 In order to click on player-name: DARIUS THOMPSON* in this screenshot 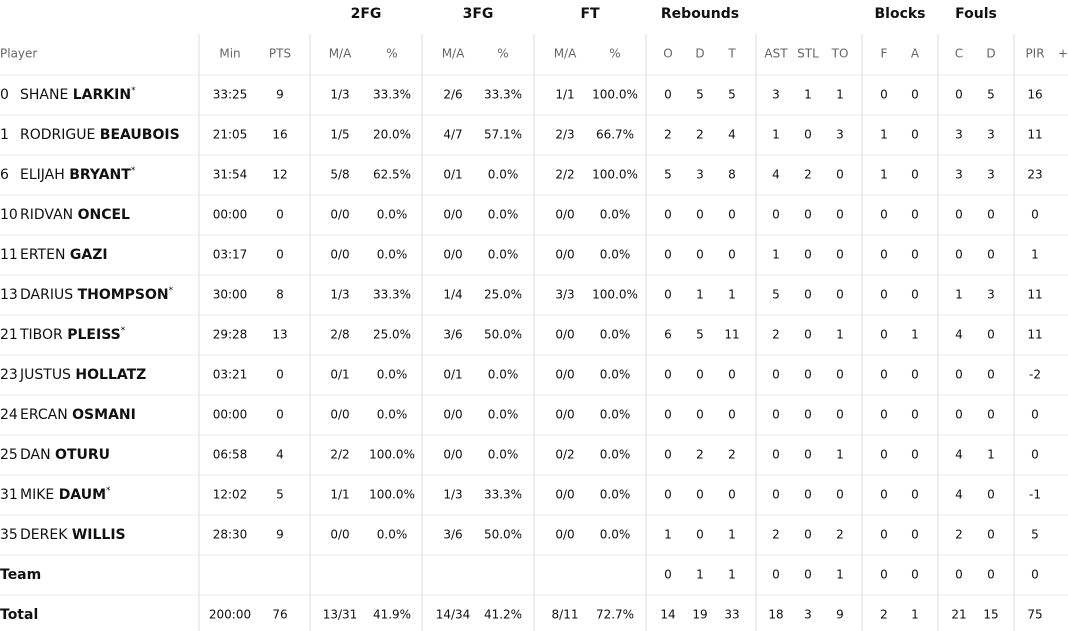, I will do `click(97, 295)`.